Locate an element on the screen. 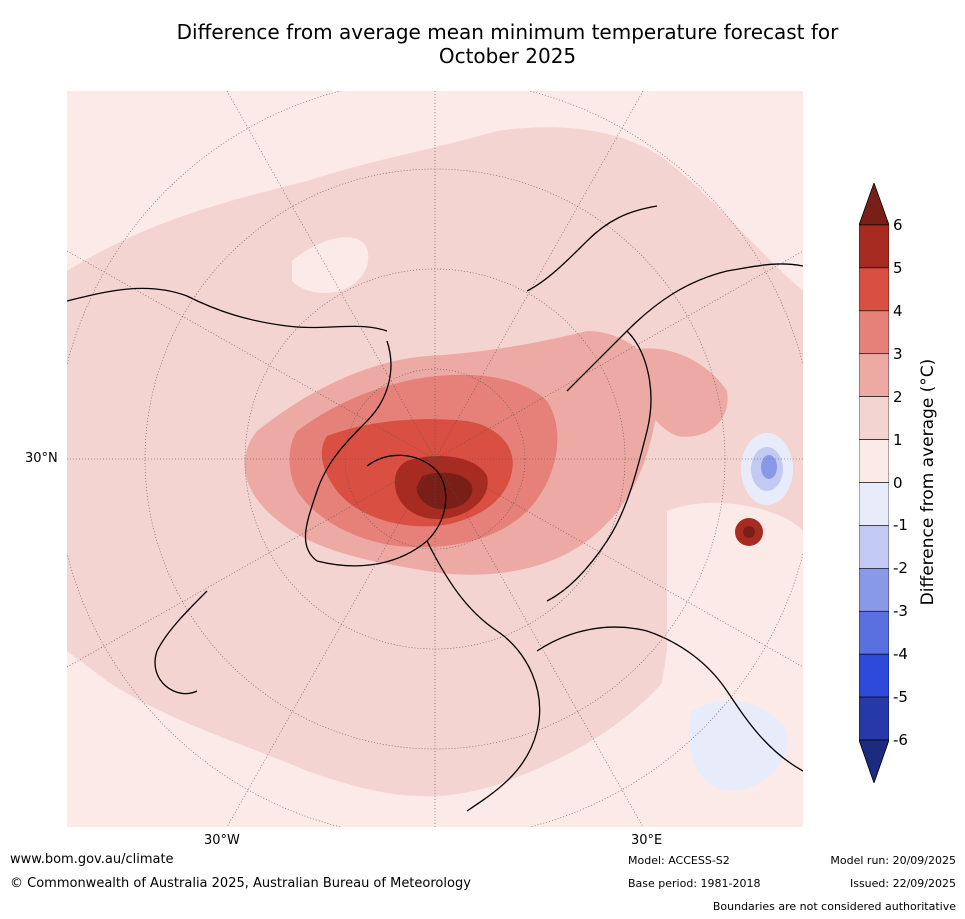  anomaly-above-6-core is located at coordinates (444, 491).